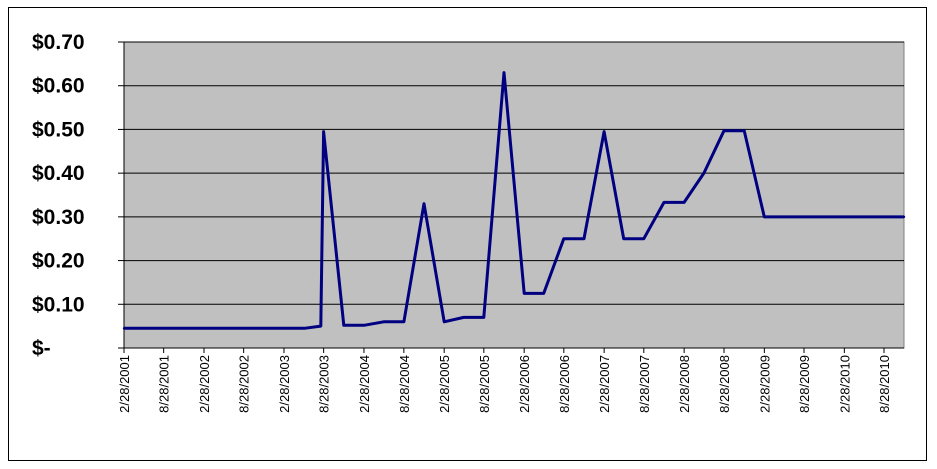  Describe the element at coordinates (404, 384) in the screenshot. I see `x-tick-label: 8/28/2004` at that location.